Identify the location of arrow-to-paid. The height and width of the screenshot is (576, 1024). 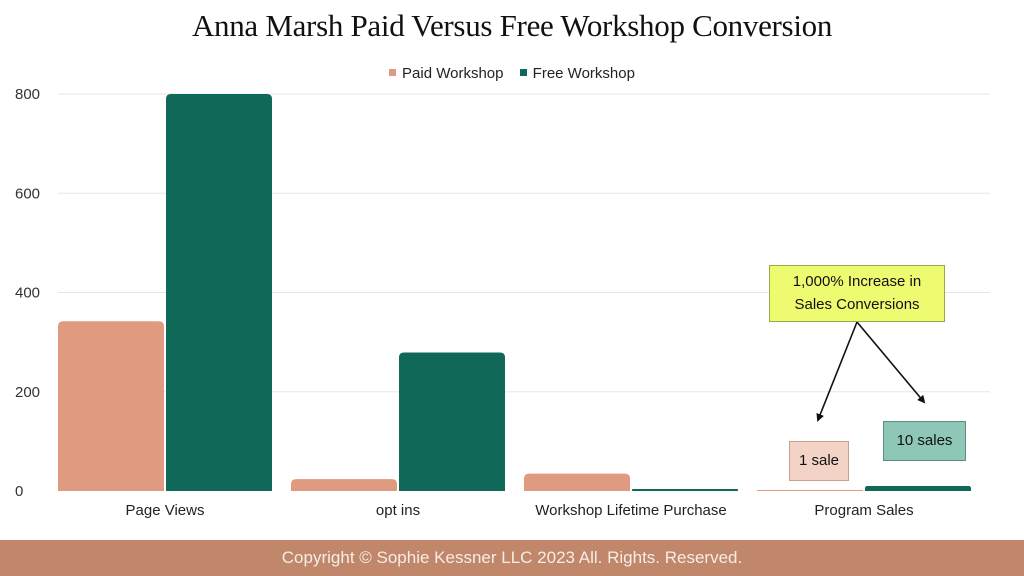
(837, 371).